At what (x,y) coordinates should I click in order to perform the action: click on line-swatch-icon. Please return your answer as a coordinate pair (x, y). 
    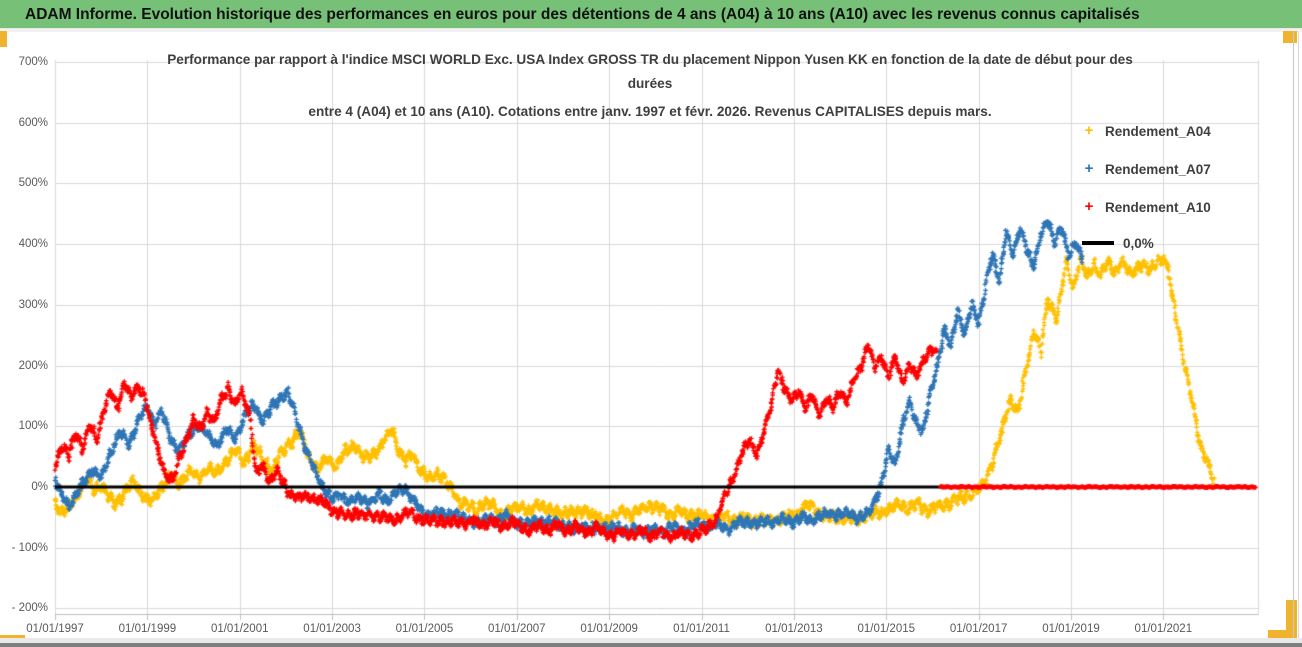
    Looking at the image, I should click on (1098, 243).